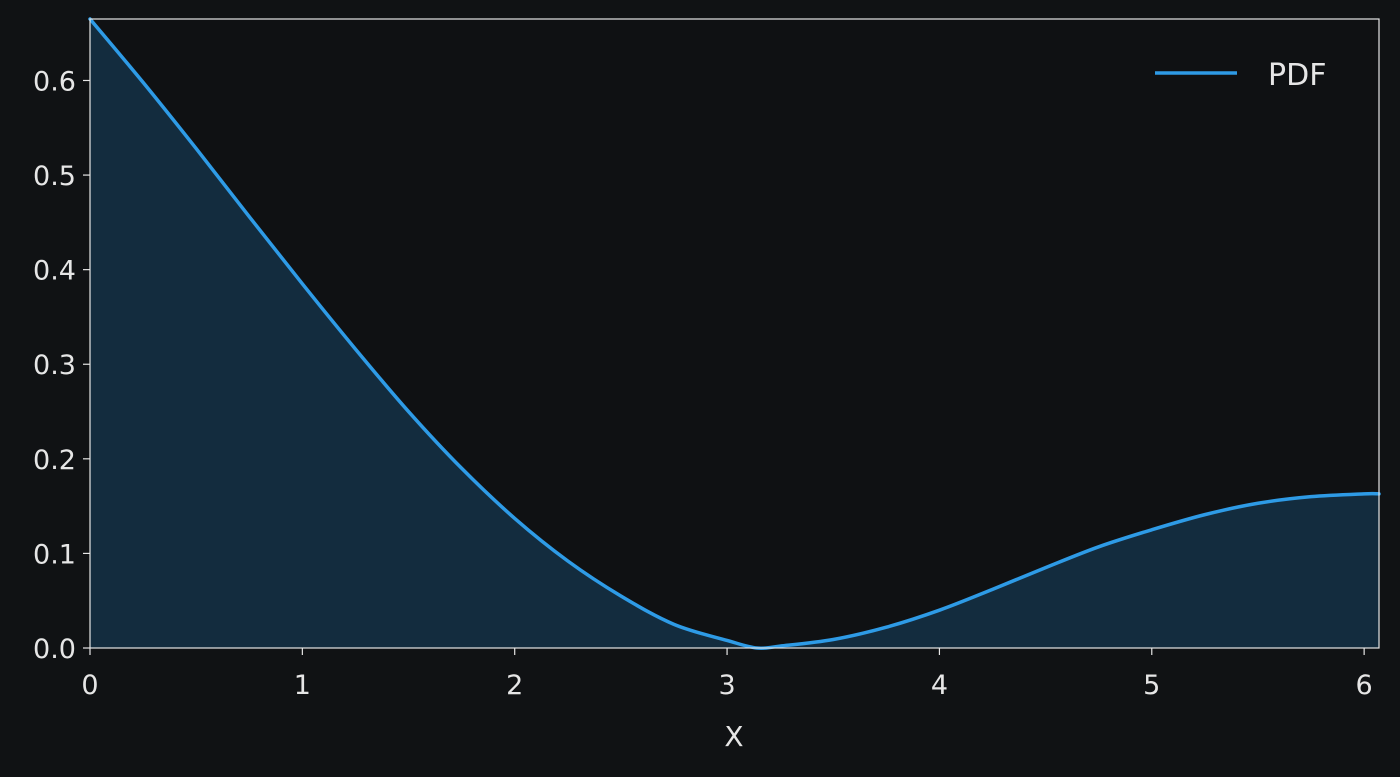 This screenshot has width=1400, height=777. I want to click on y-tick-label: 0.0, so click(54, 649).